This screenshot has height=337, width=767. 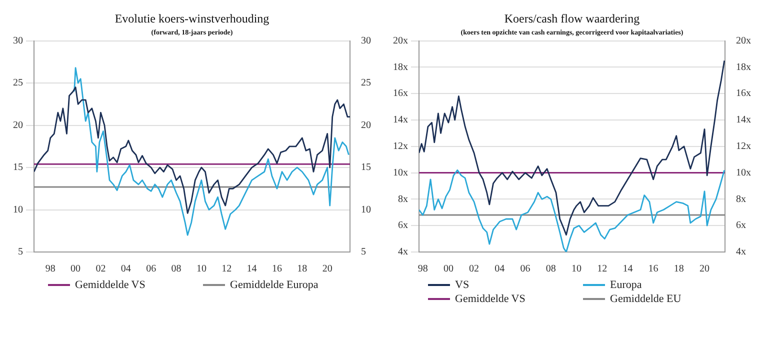 What do you see at coordinates (18, 168) in the screenshot?
I see `y-tick-label: 15` at bounding box center [18, 168].